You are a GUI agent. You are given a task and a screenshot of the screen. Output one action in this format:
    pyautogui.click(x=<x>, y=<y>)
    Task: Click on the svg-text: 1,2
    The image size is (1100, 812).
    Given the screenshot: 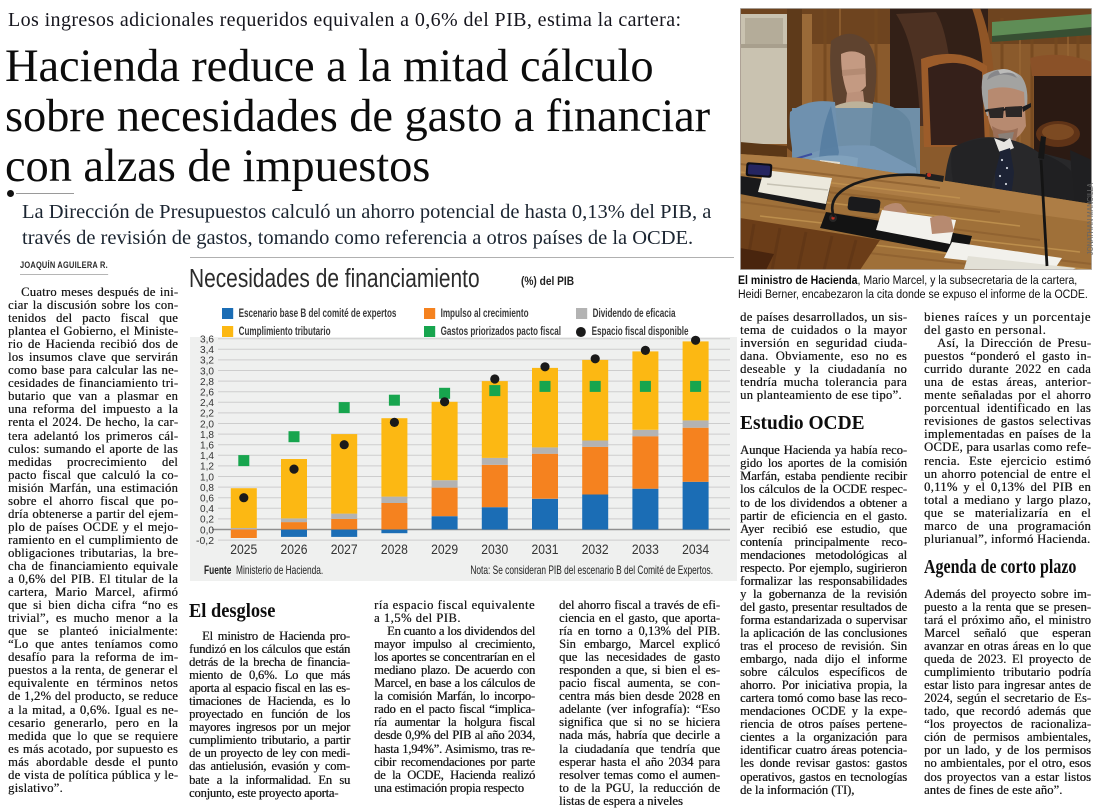 What is the action you would take?
    pyautogui.click(x=207, y=467)
    